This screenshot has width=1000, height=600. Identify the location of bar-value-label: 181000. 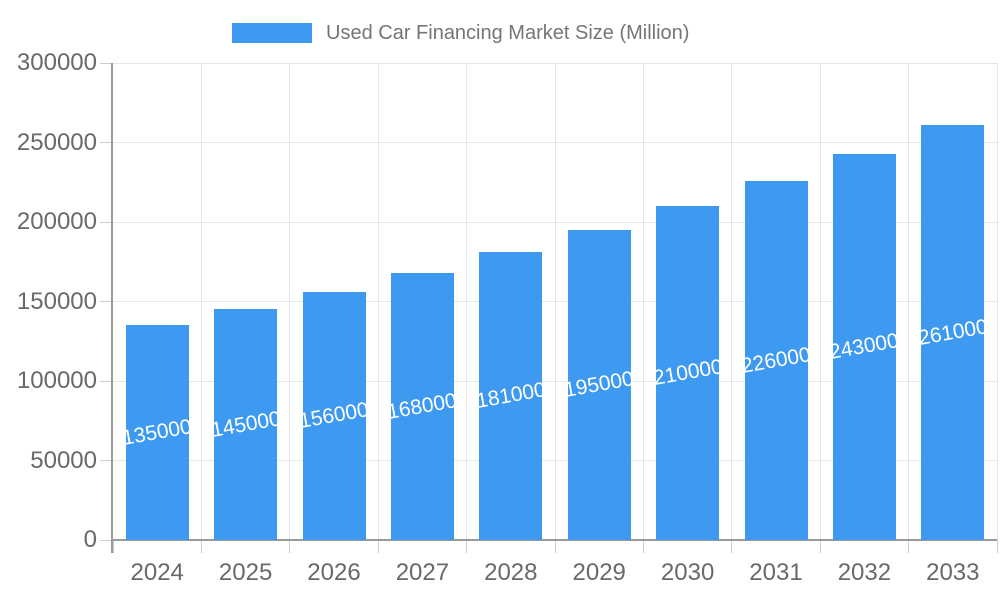
(511, 395).